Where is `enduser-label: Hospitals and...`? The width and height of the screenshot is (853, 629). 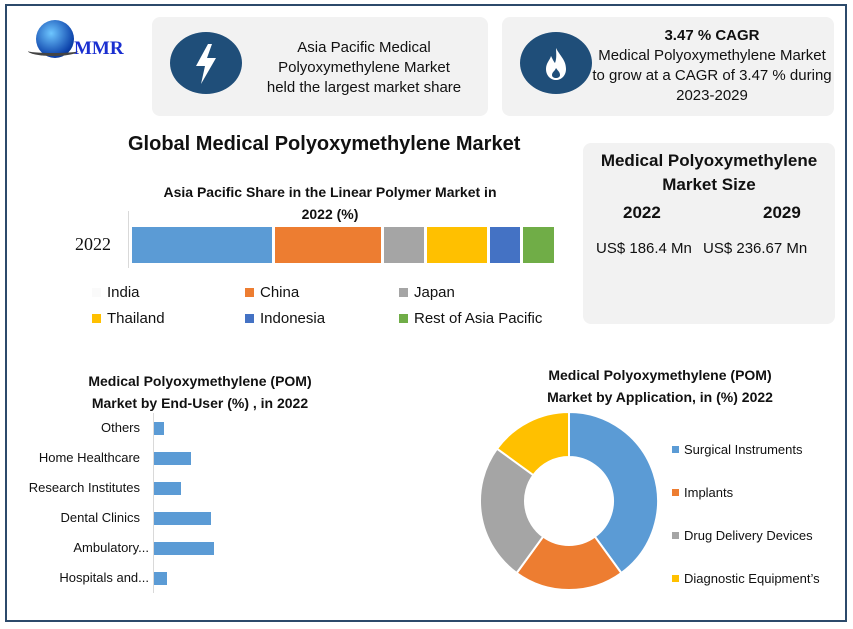
enduser-label: Hospitals and... is located at coordinates (104, 577).